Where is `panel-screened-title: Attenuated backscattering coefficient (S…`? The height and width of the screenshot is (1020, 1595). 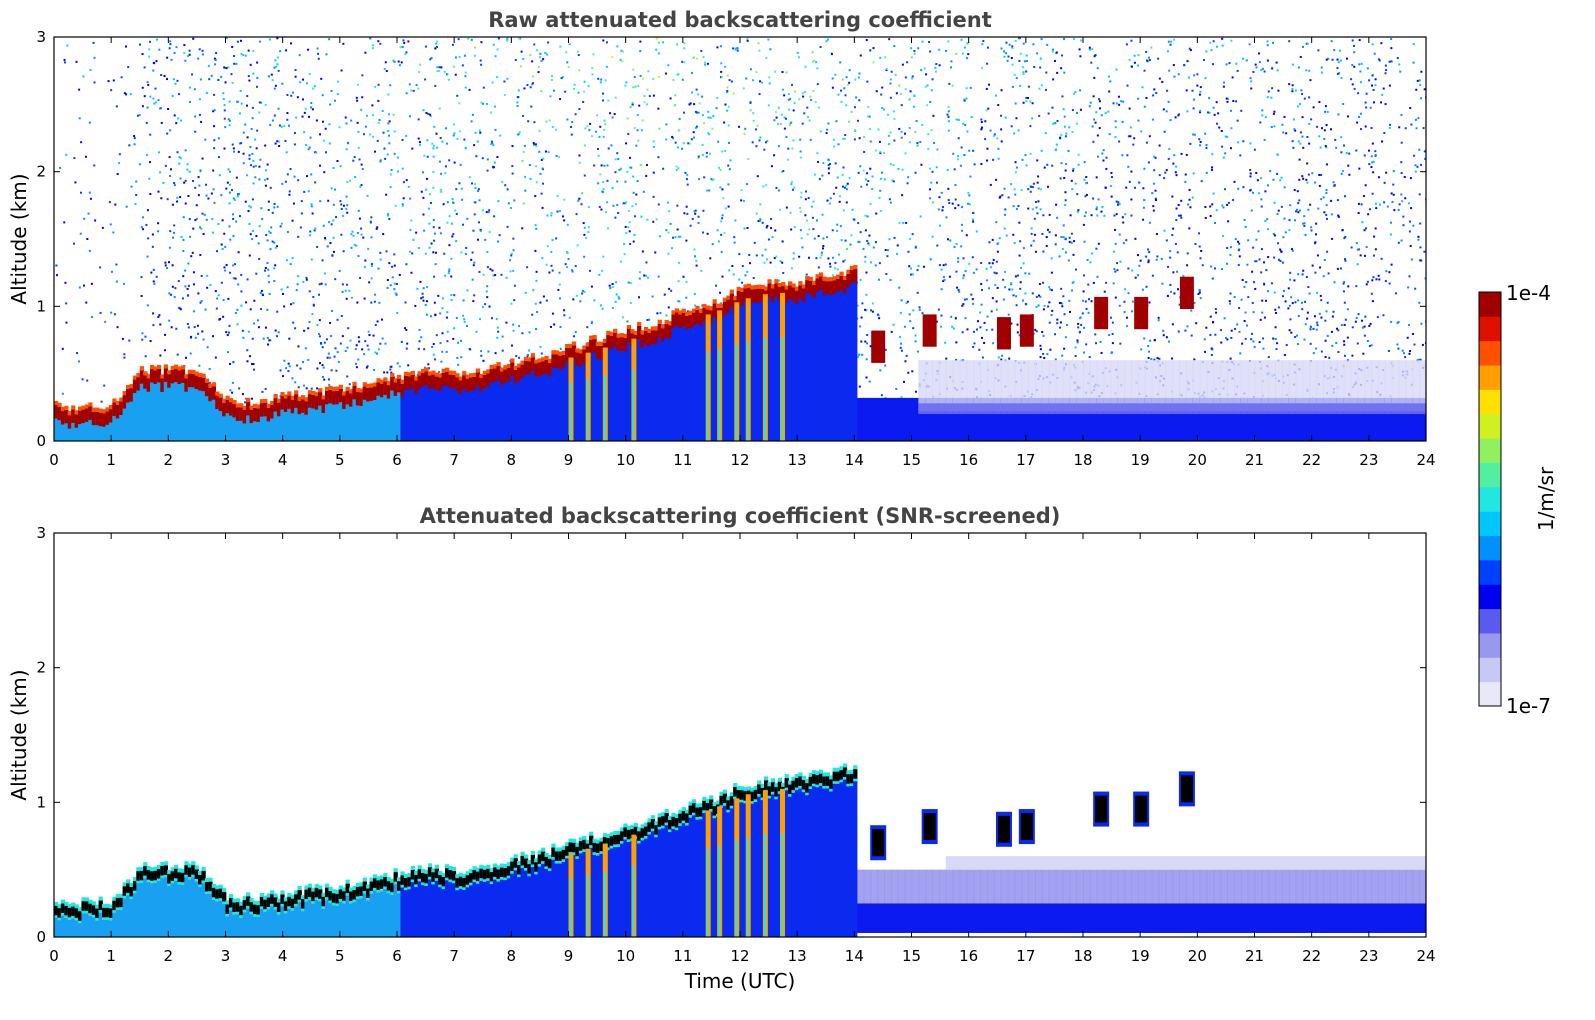 panel-screened-title: Attenuated backscattering coefficient (S… is located at coordinates (740, 516).